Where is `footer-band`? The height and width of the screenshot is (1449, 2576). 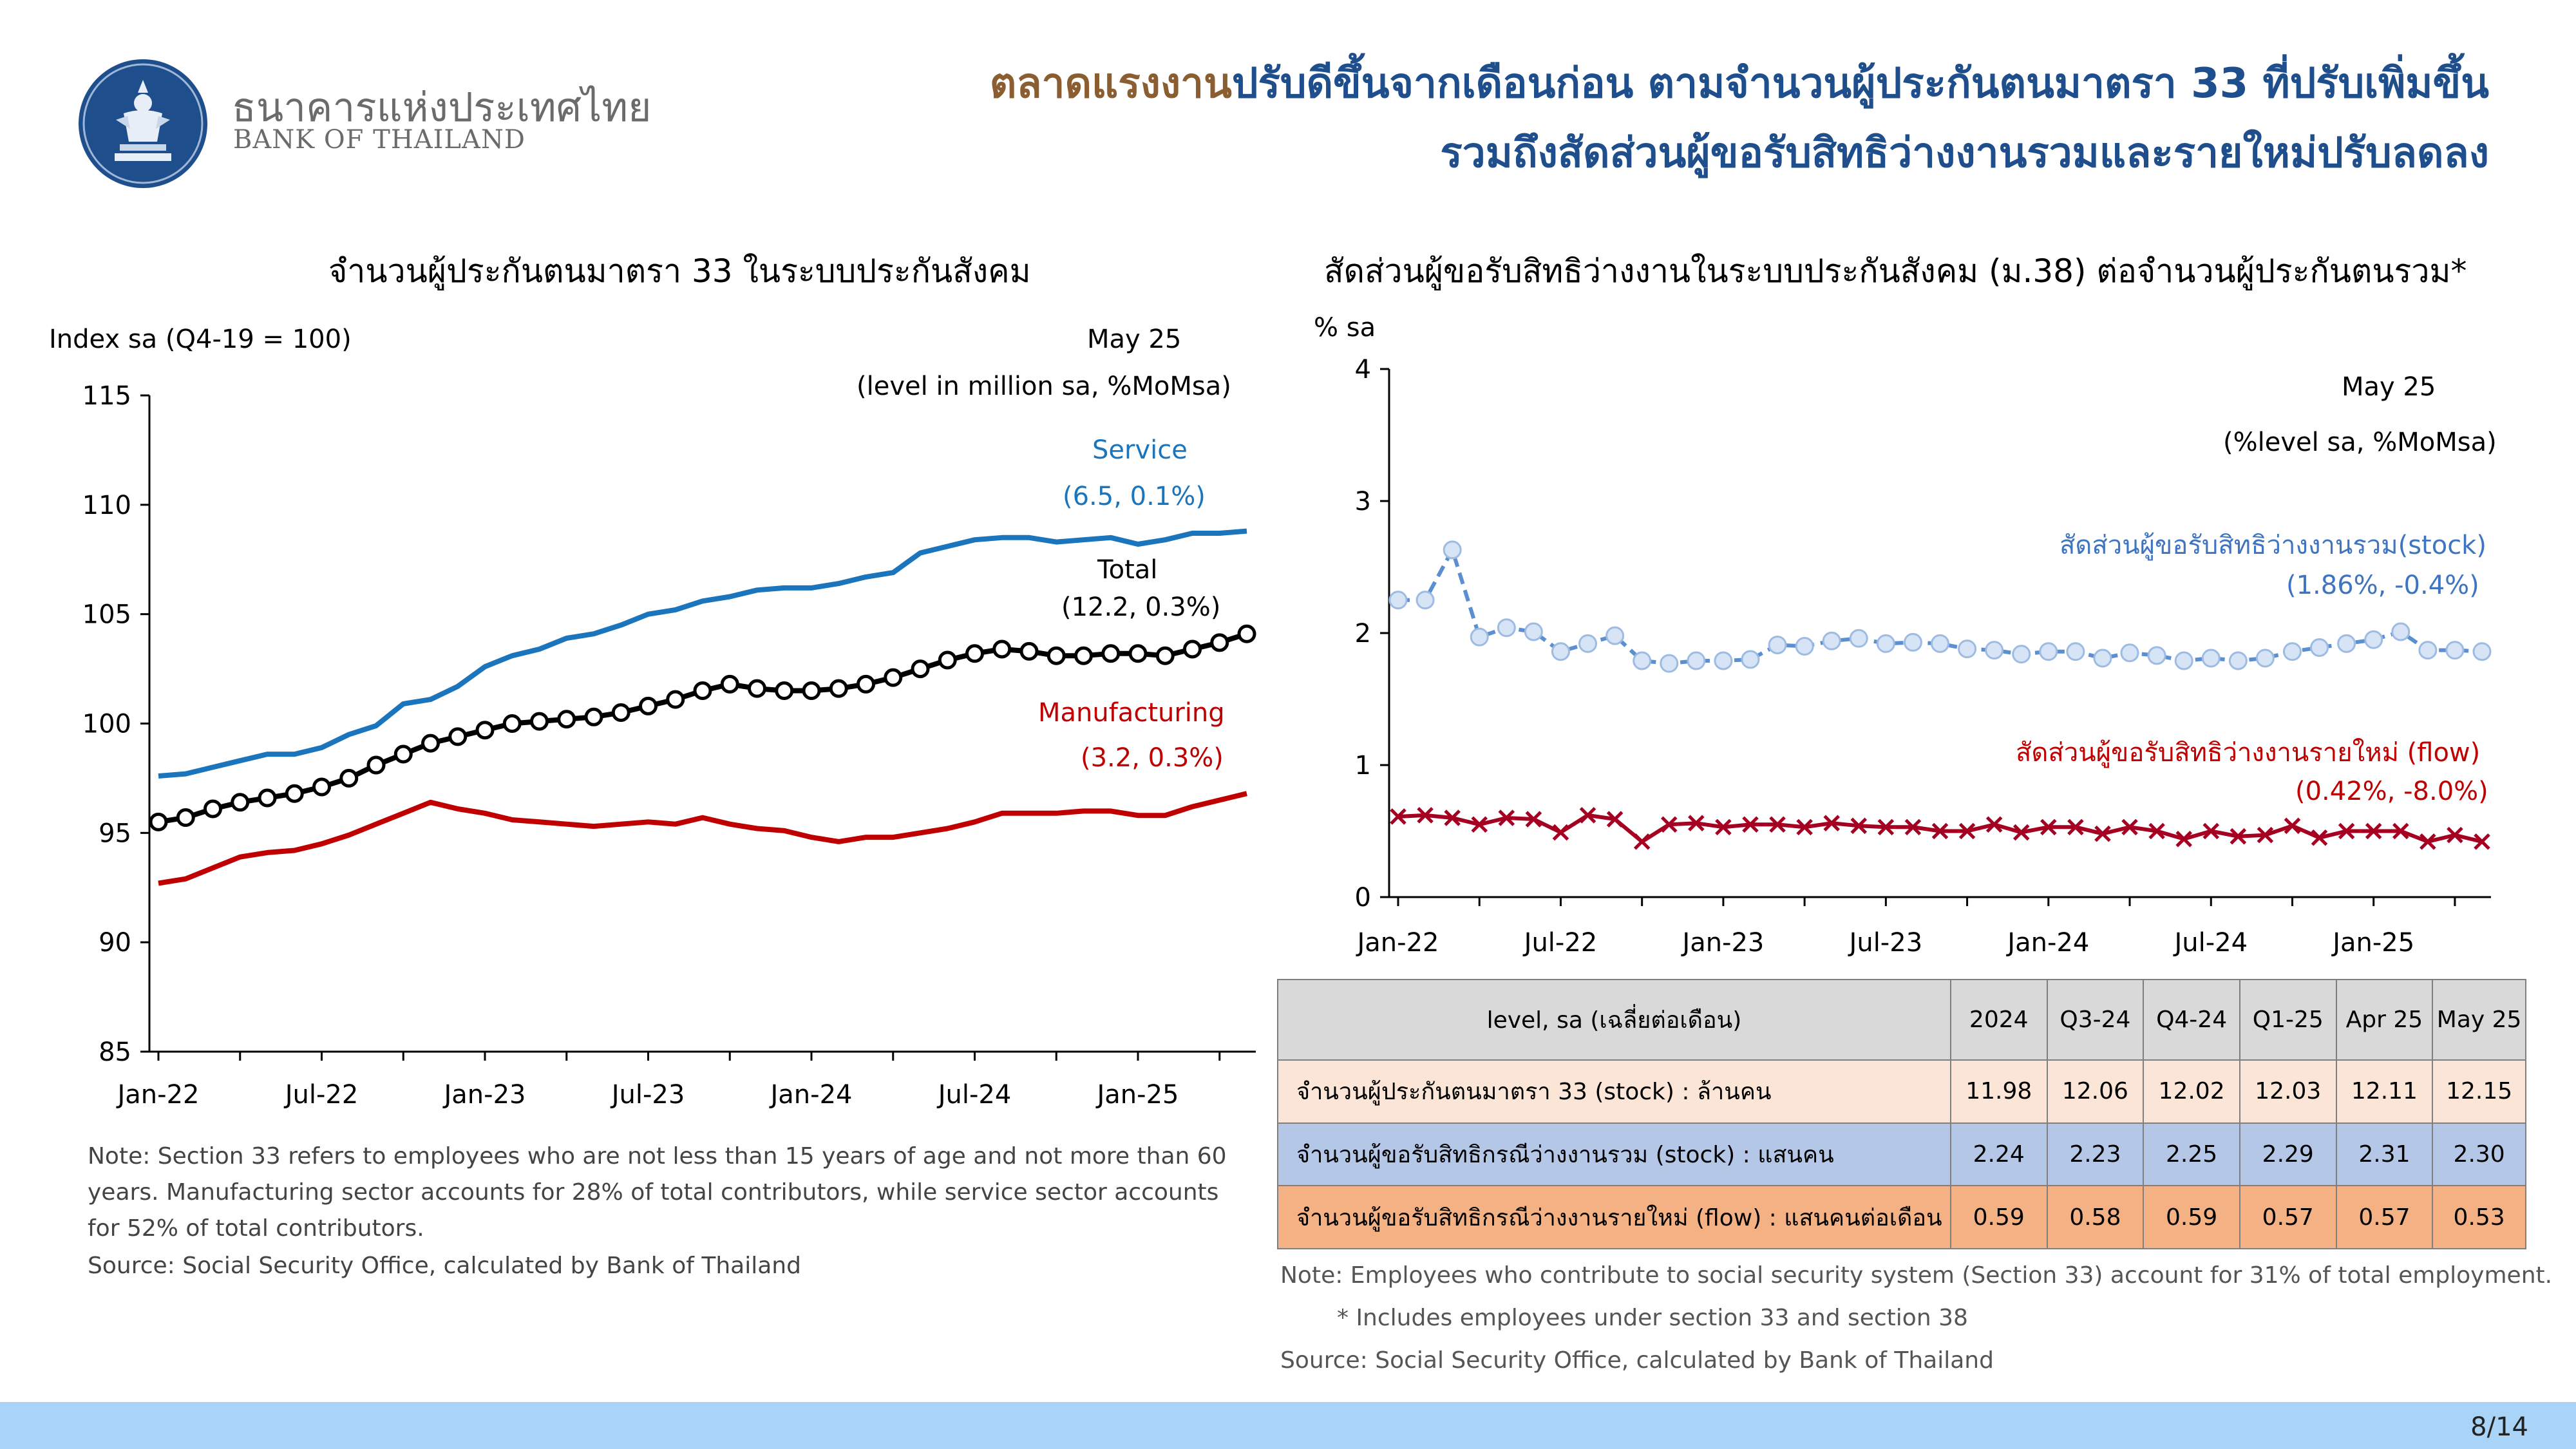 footer-band is located at coordinates (1288, 1426).